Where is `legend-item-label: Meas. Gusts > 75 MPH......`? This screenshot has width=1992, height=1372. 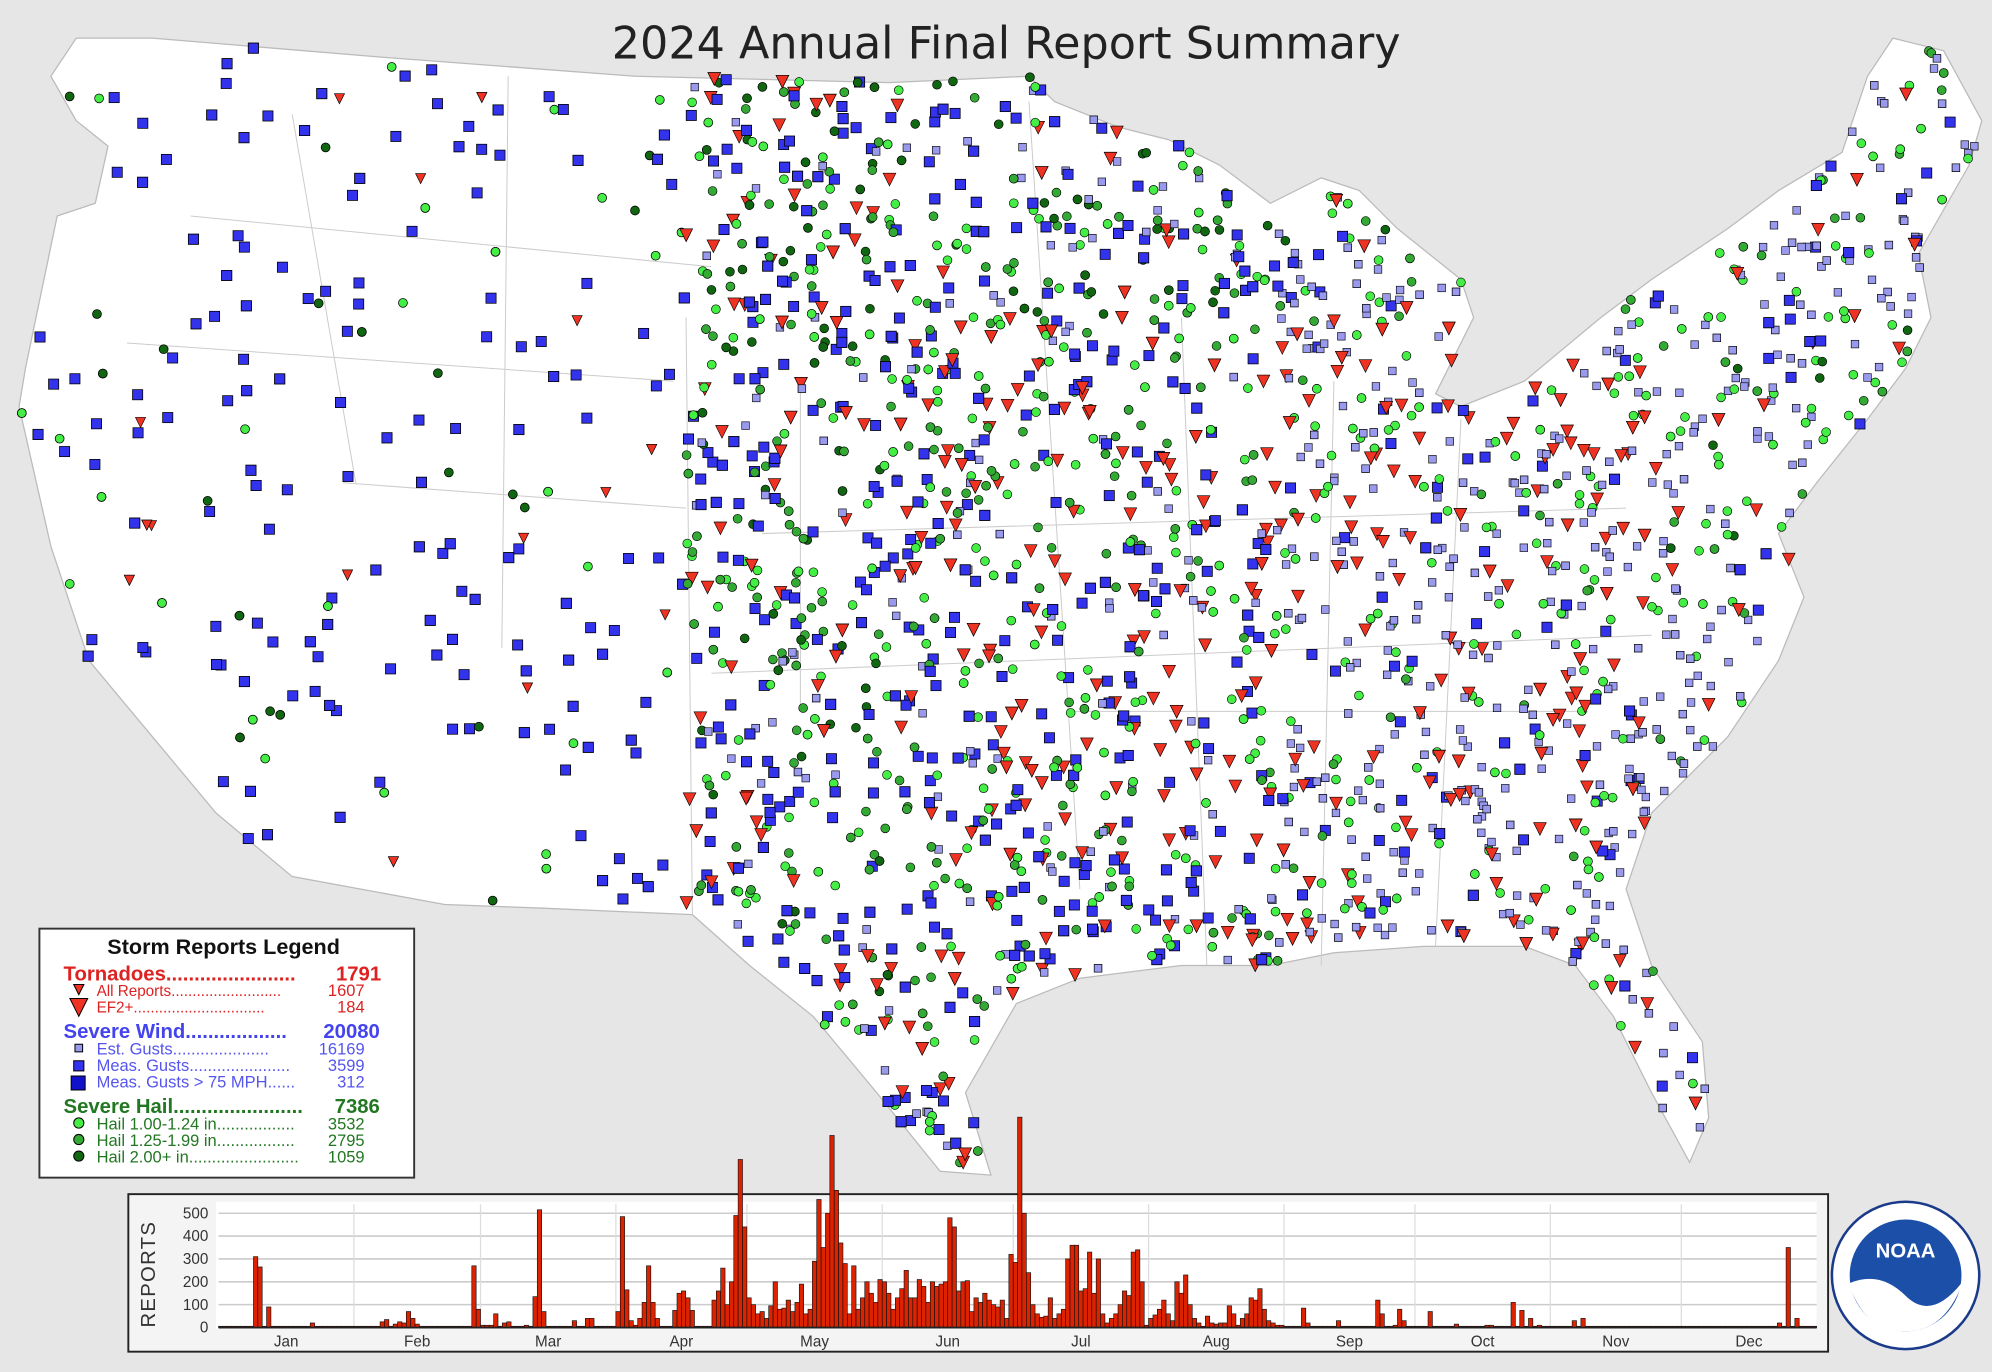
legend-item-label: Meas. Gusts > 75 MPH...... is located at coordinates (196, 1082).